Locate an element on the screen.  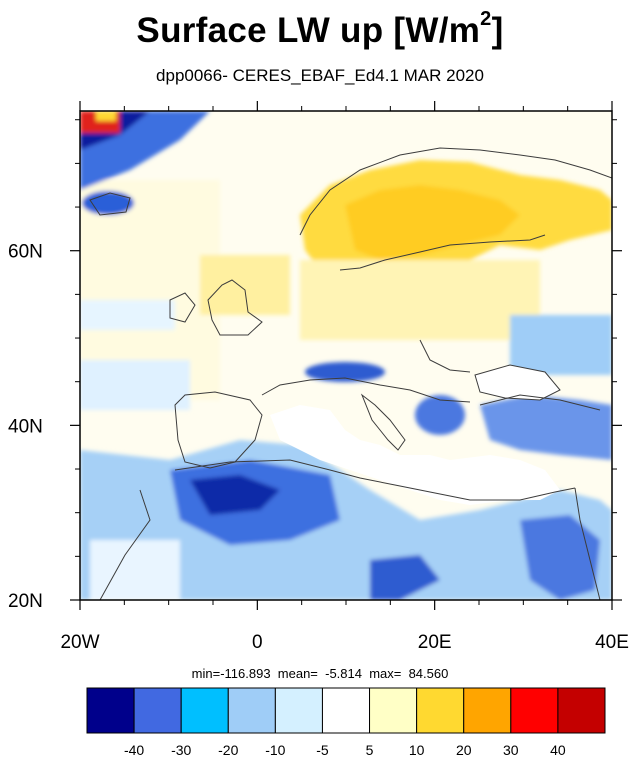
chart-title: Surface LW up [W/m2] is located at coordinates (320, 29).